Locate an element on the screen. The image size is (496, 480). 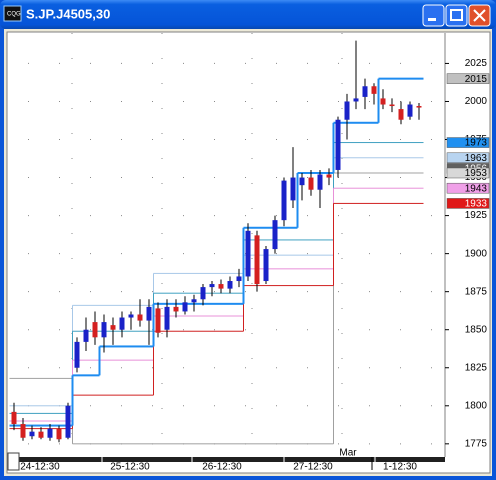
price-label: 1973 is located at coordinates (476, 143).